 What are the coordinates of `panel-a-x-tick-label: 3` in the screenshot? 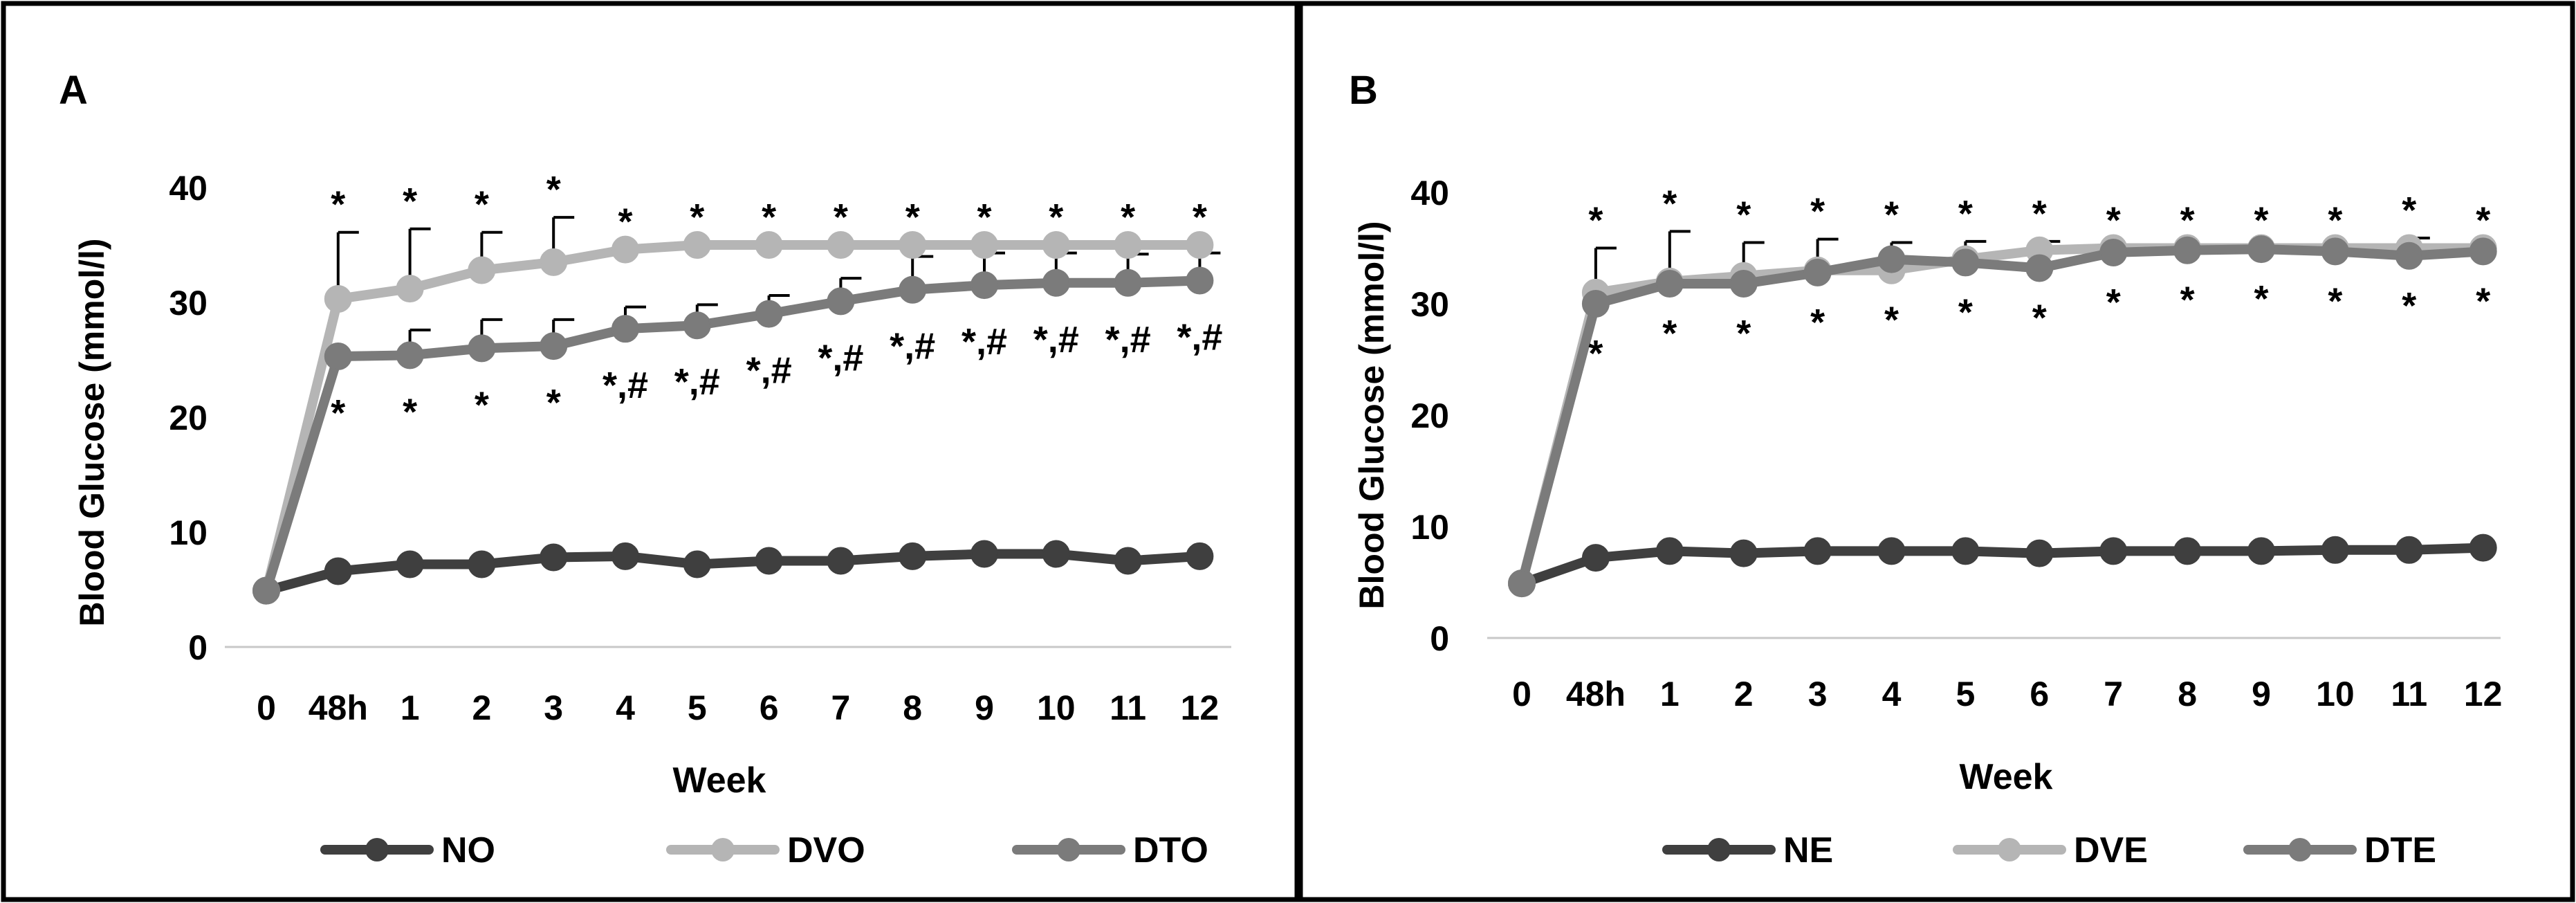 It's located at (553, 707).